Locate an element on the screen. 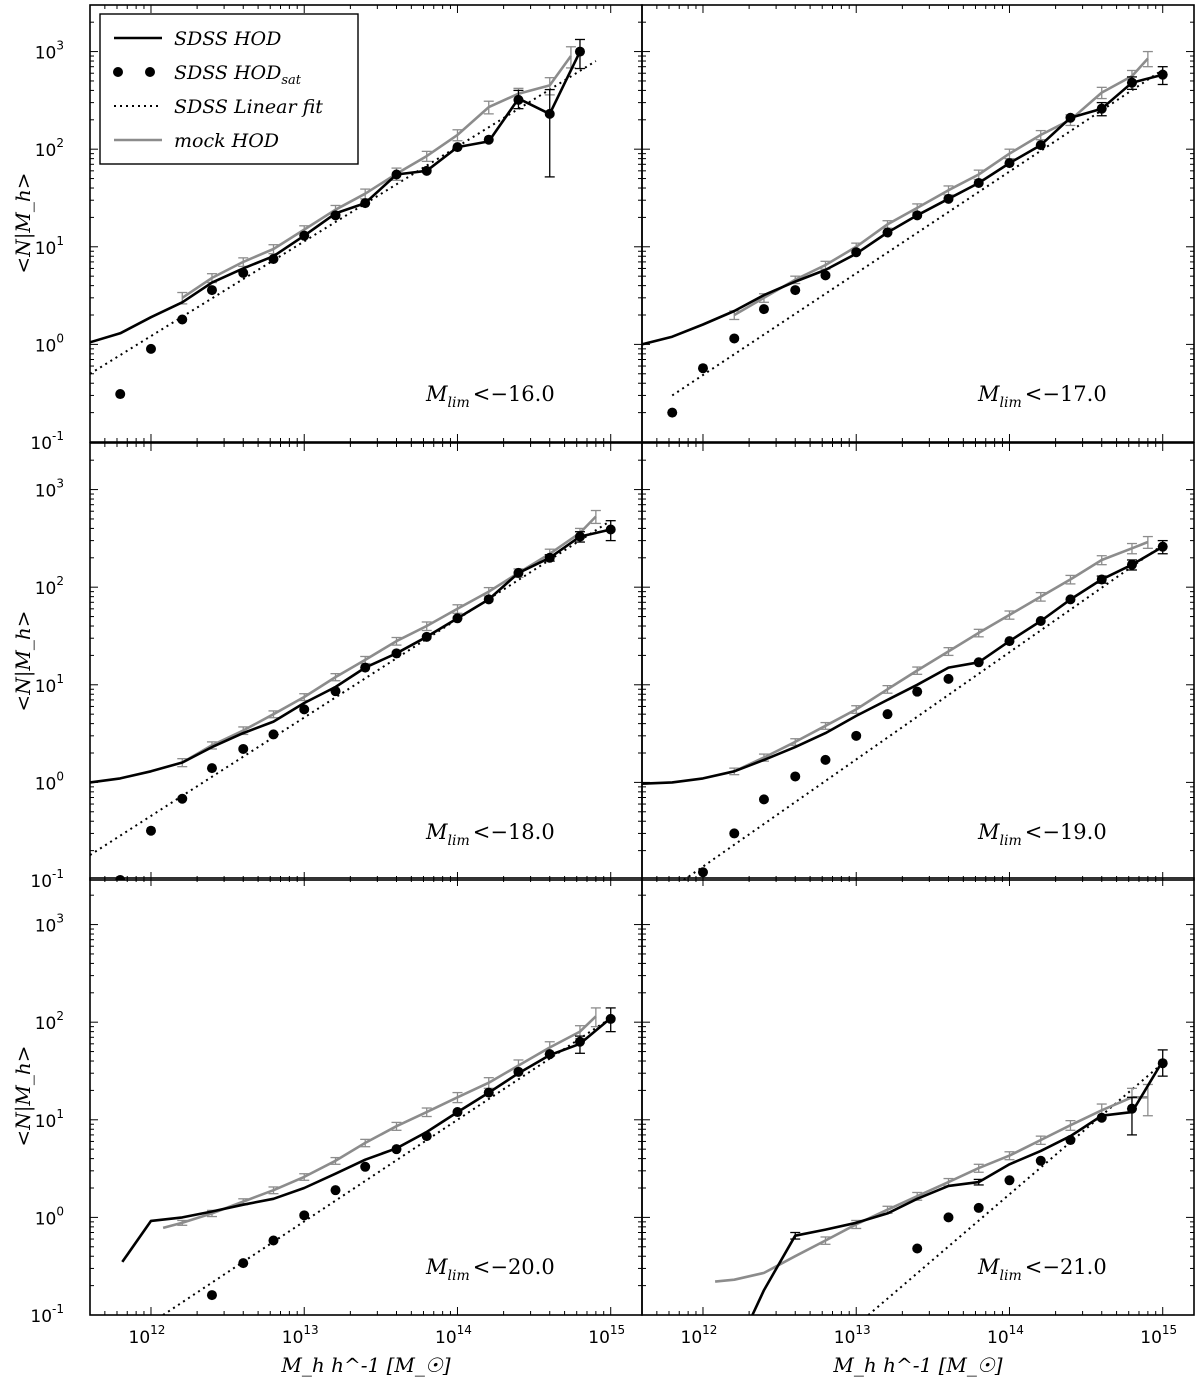  panel-4: Mlim <−19.0 is located at coordinates (918, 661).